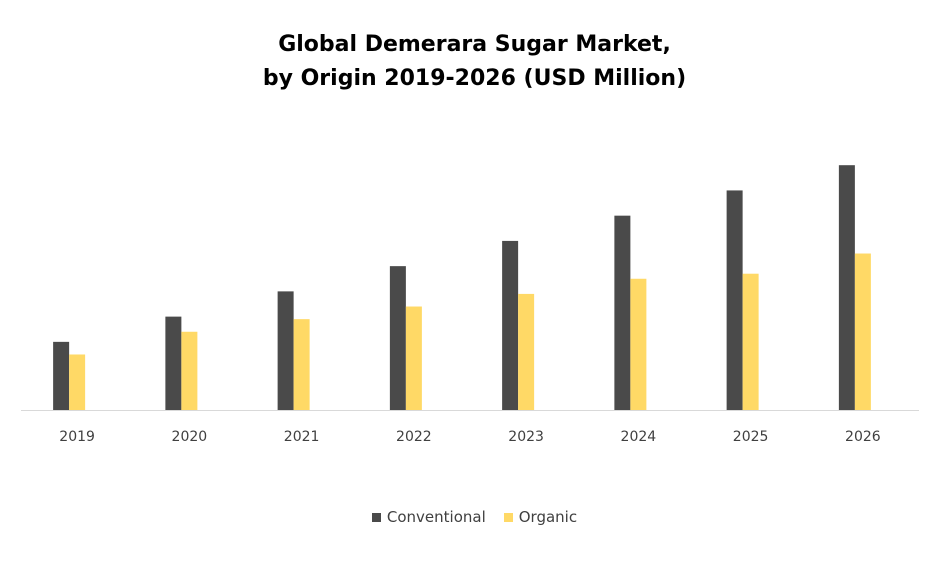 This screenshot has width=949, height=579. I want to click on bar-organic-2026, so click(862, 331).